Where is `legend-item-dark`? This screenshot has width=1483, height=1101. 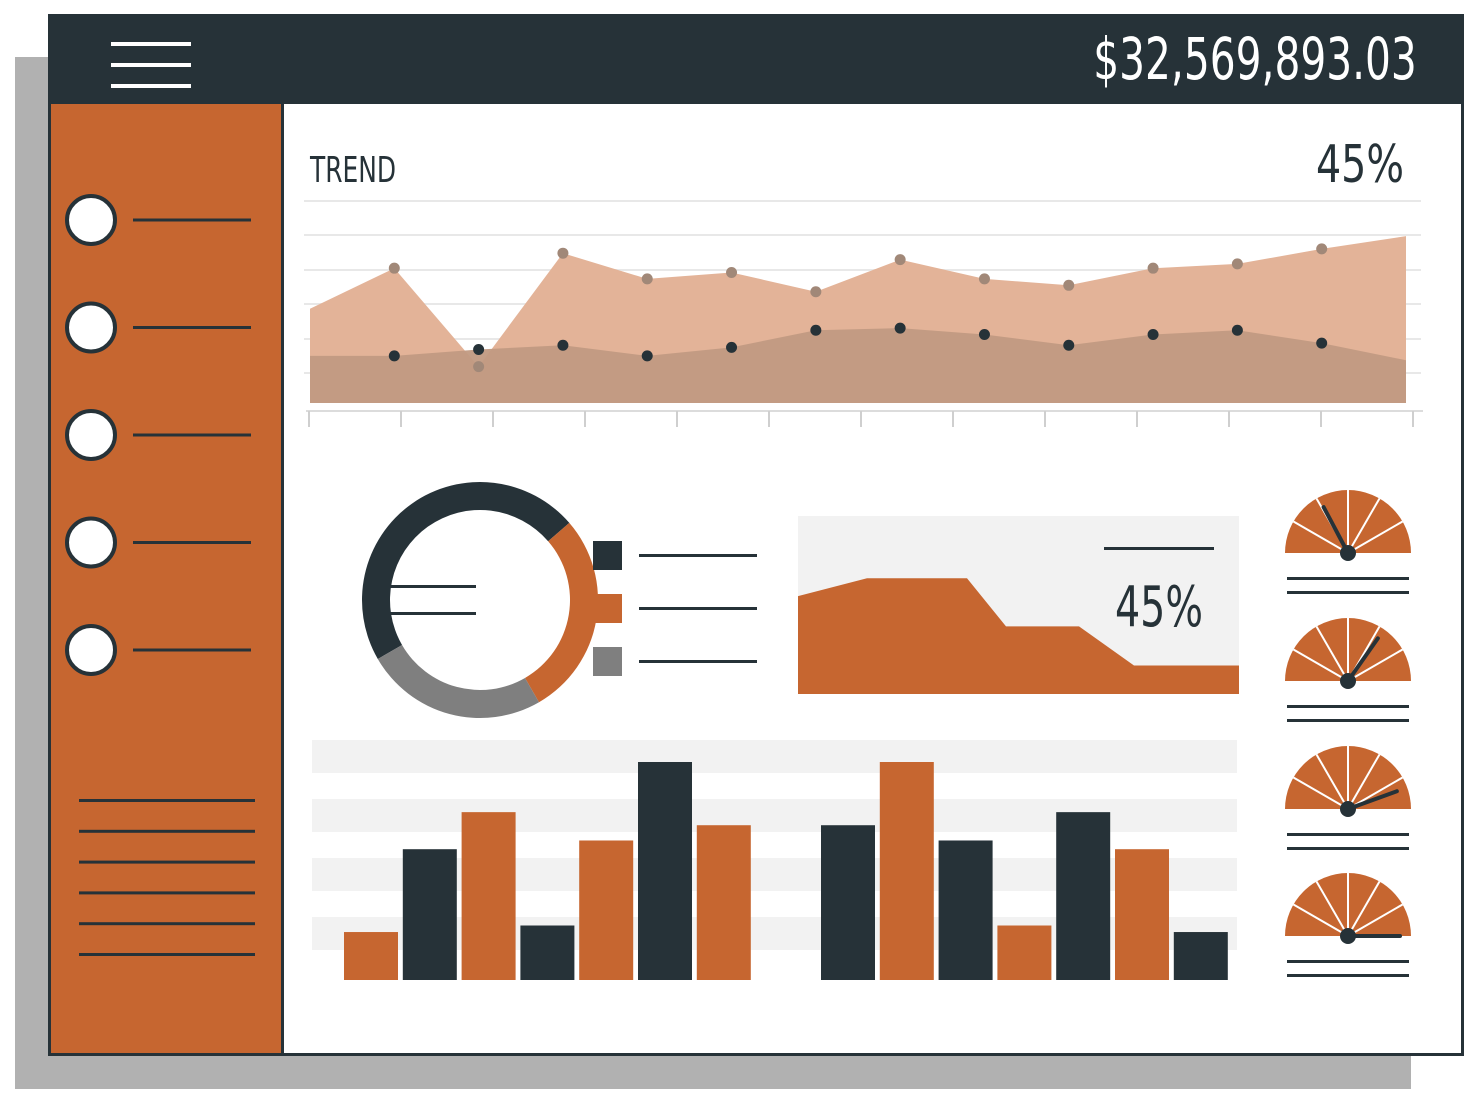 legend-item-dark is located at coordinates (675, 555).